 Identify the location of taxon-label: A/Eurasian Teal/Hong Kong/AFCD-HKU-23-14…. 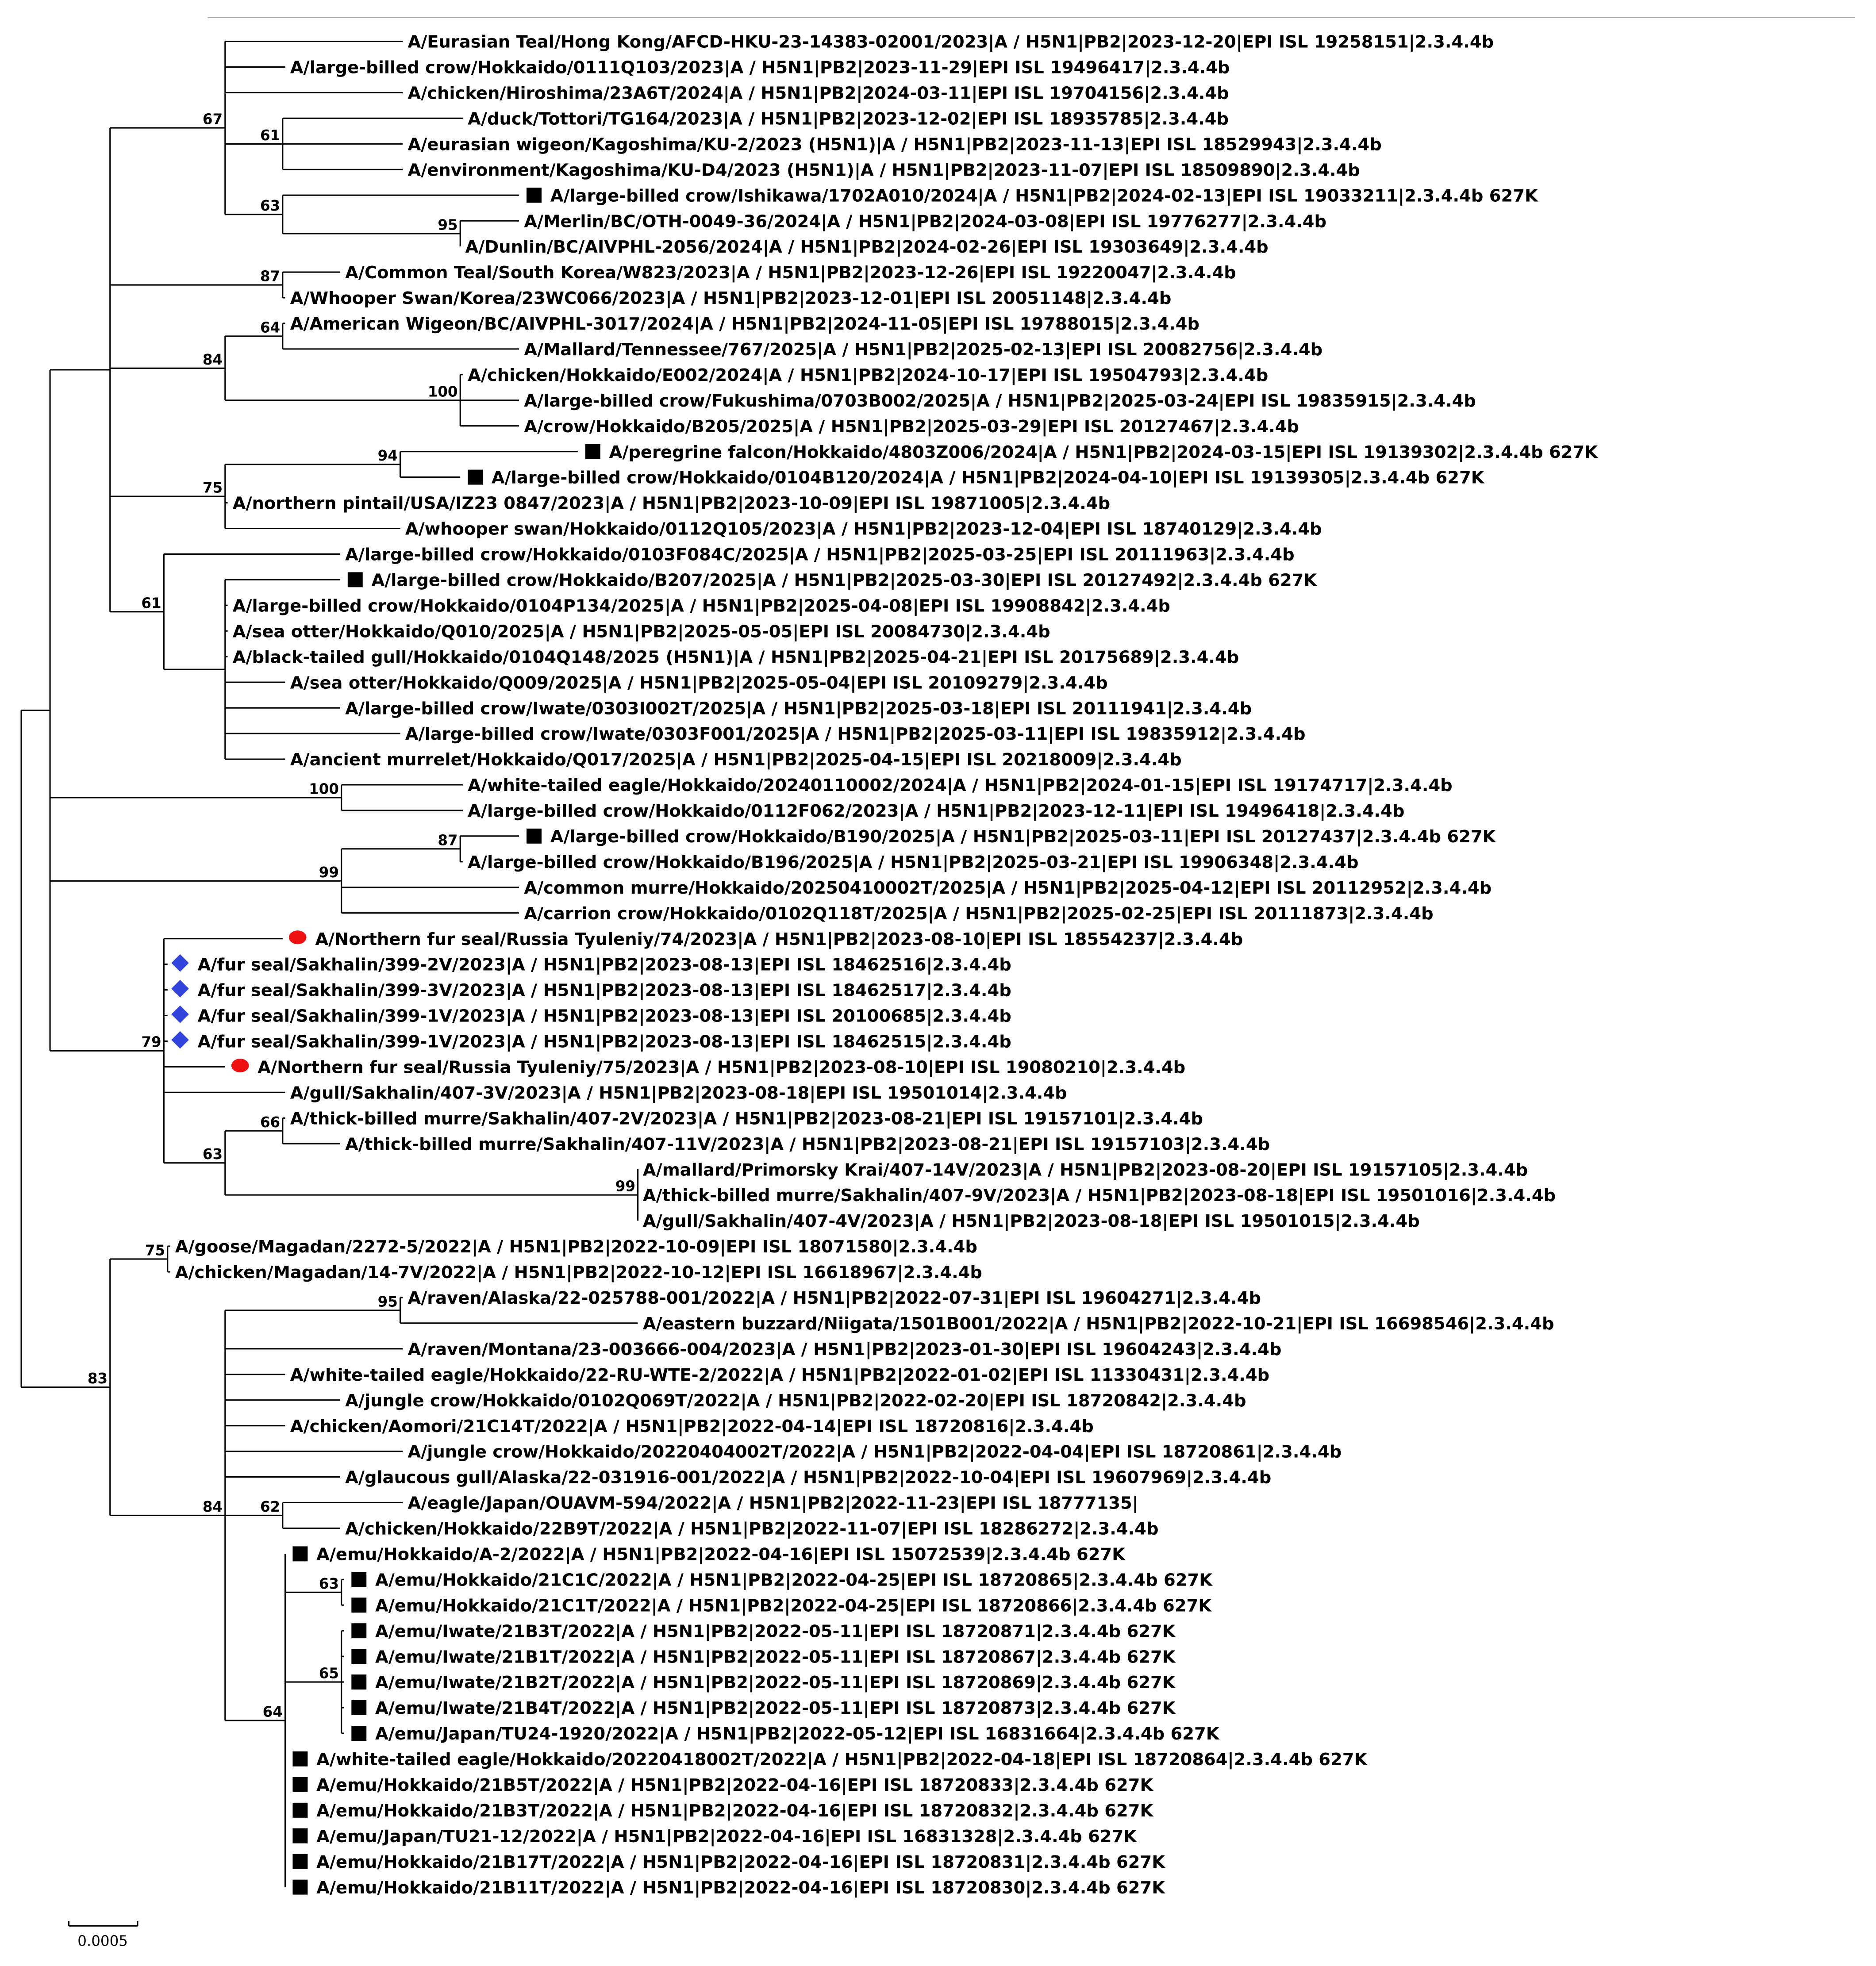
(951, 42).